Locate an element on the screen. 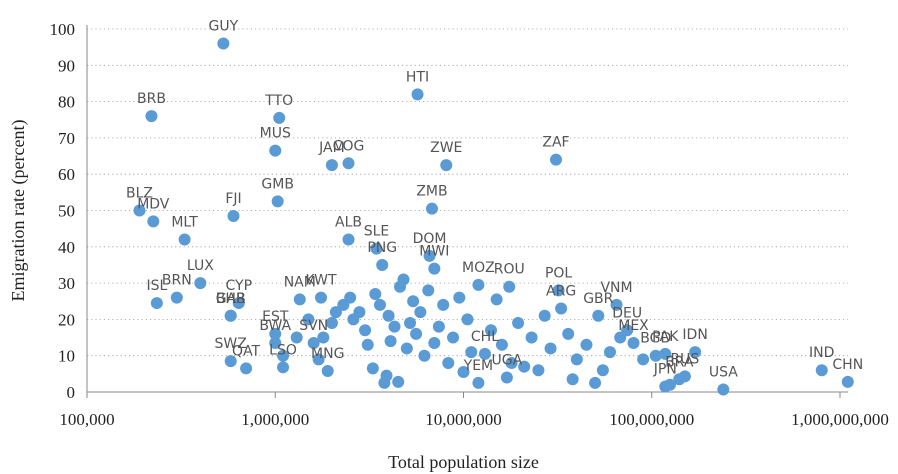 The image size is (898, 474). point-label: MDV is located at coordinates (153, 204).